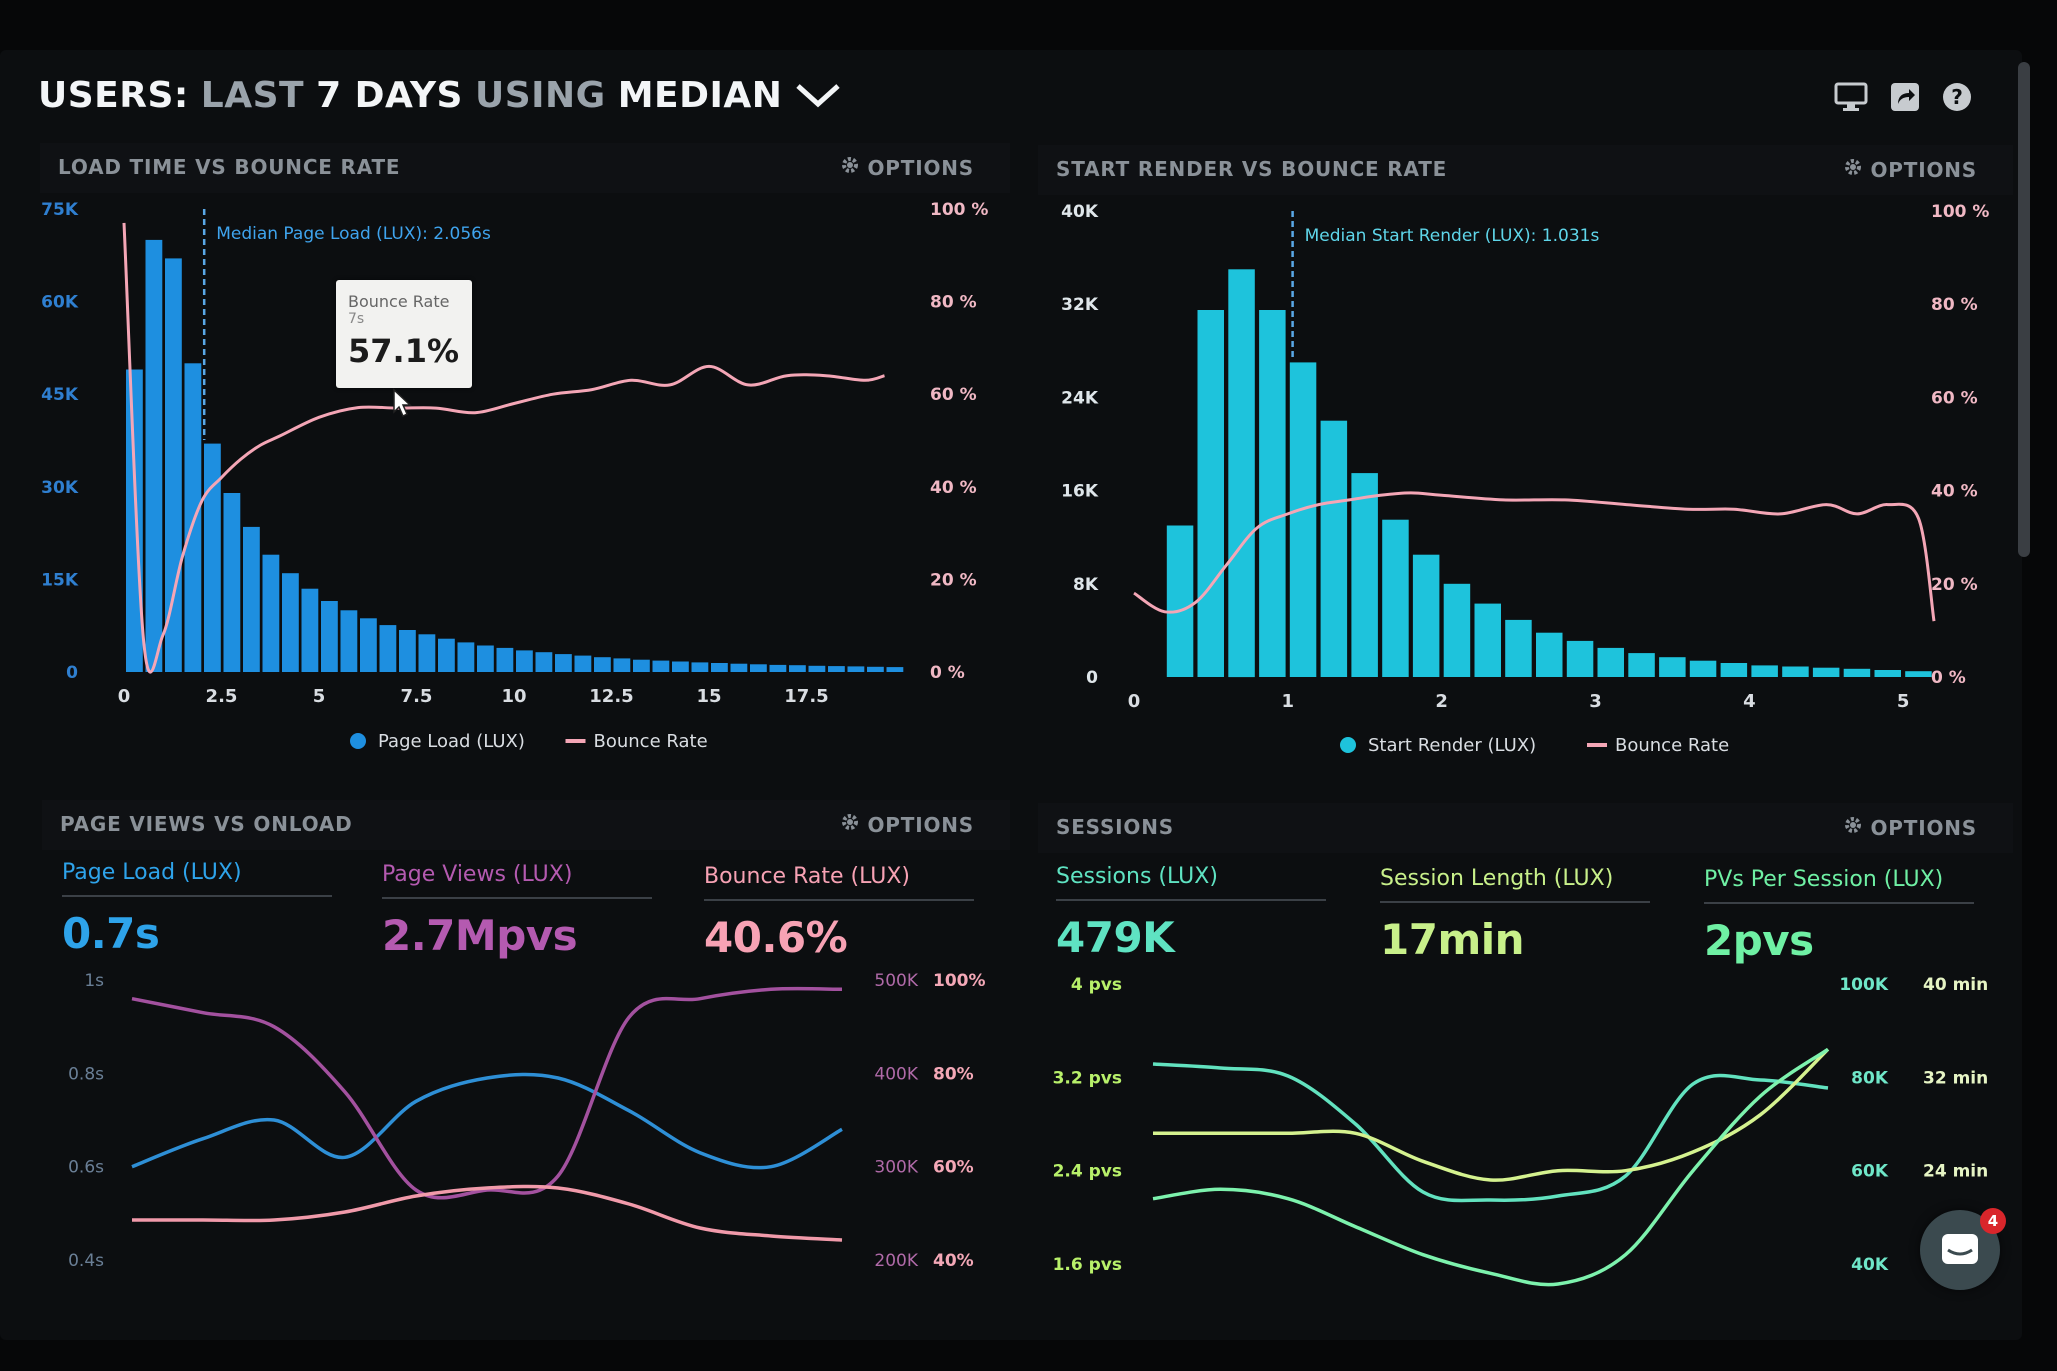 The image size is (2057, 1371). I want to click on panel-header: LOAD TIME VS BOUNCE RATE OPTIONS, so click(525, 168).